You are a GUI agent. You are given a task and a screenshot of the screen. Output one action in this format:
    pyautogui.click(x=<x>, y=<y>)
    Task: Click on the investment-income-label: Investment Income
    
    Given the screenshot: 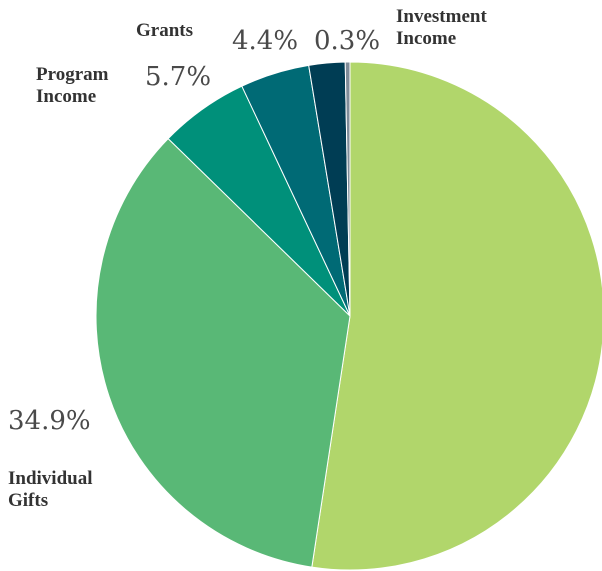 What is the action you would take?
    pyautogui.click(x=441, y=28)
    